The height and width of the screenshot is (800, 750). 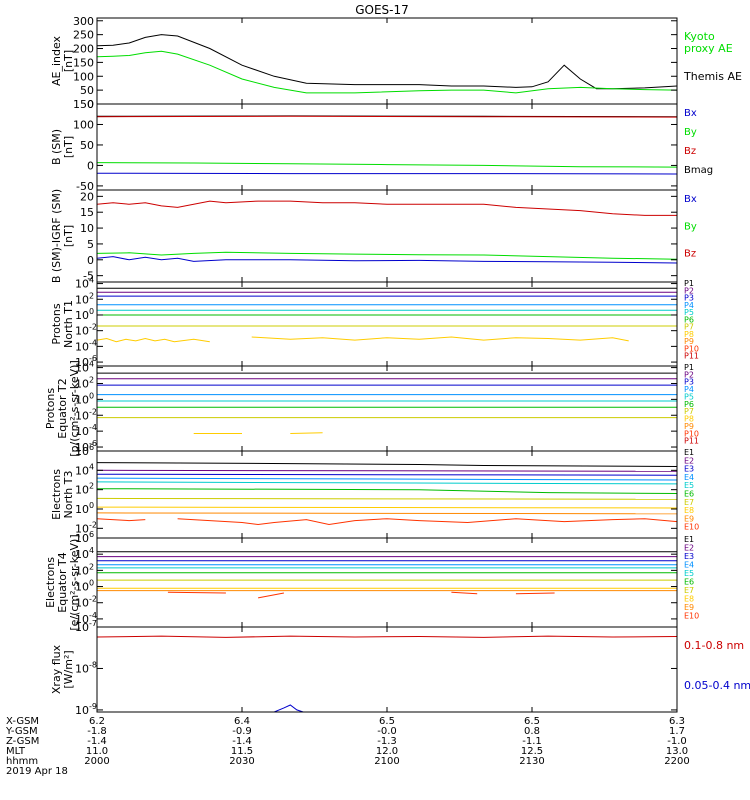 I want to click on y-tick-exponent: -6, so click(x=93, y=358).